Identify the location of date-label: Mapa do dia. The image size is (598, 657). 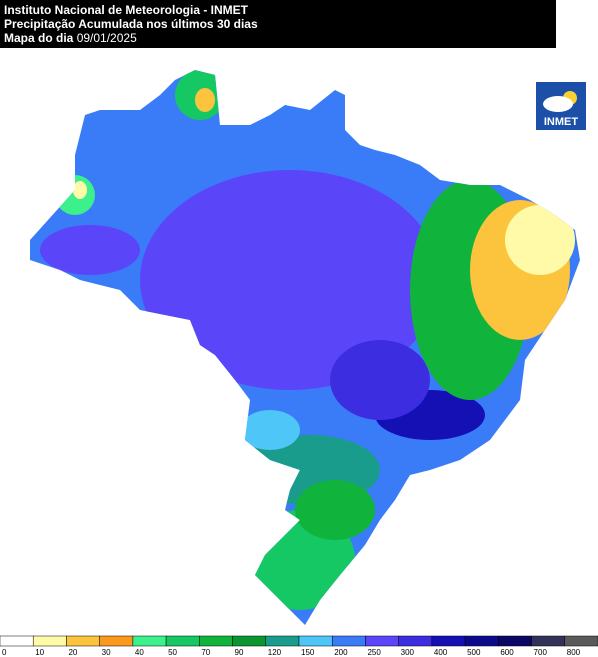
(39, 38).